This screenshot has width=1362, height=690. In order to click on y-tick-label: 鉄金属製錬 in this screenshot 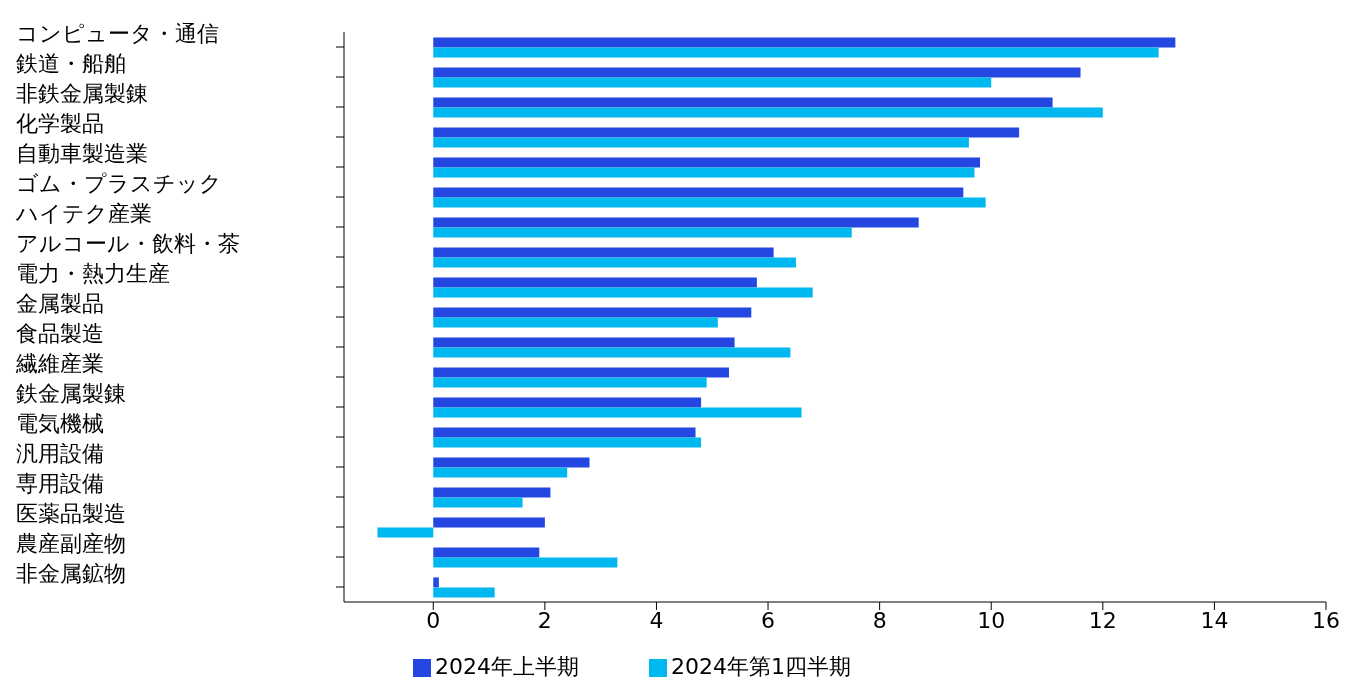, I will do `click(71, 393)`.